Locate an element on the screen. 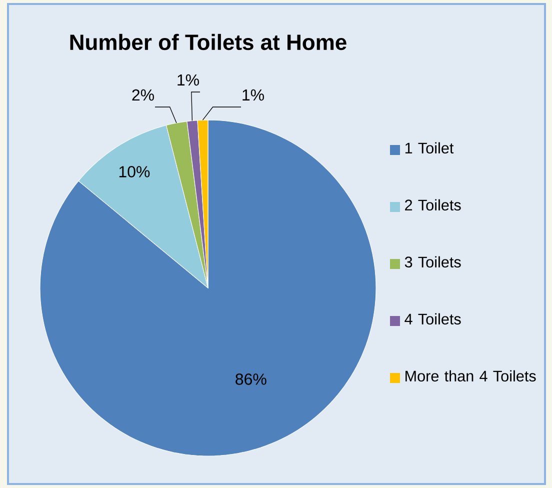 The width and height of the screenshot is (552, 488). legend-label: 1 Toilet is located at coordinates (429, 148).